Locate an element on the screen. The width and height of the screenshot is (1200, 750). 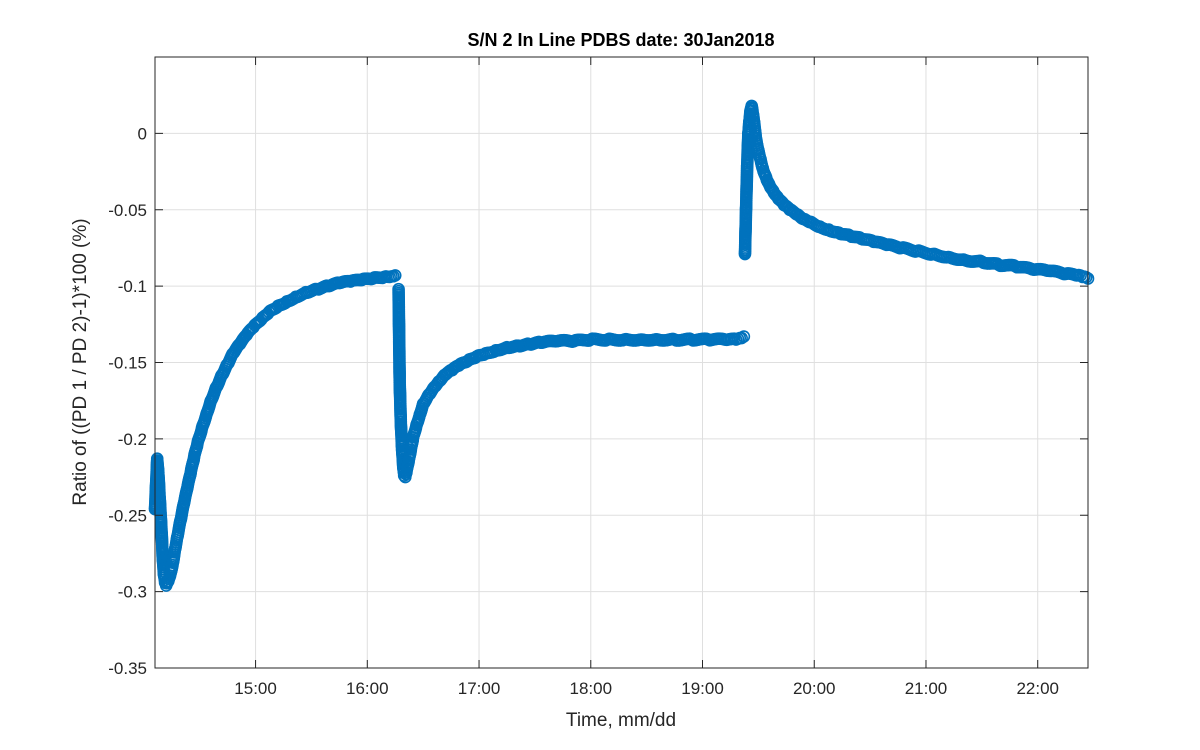
y-tick-label: -0.35 is located at coordinates (127, 668).